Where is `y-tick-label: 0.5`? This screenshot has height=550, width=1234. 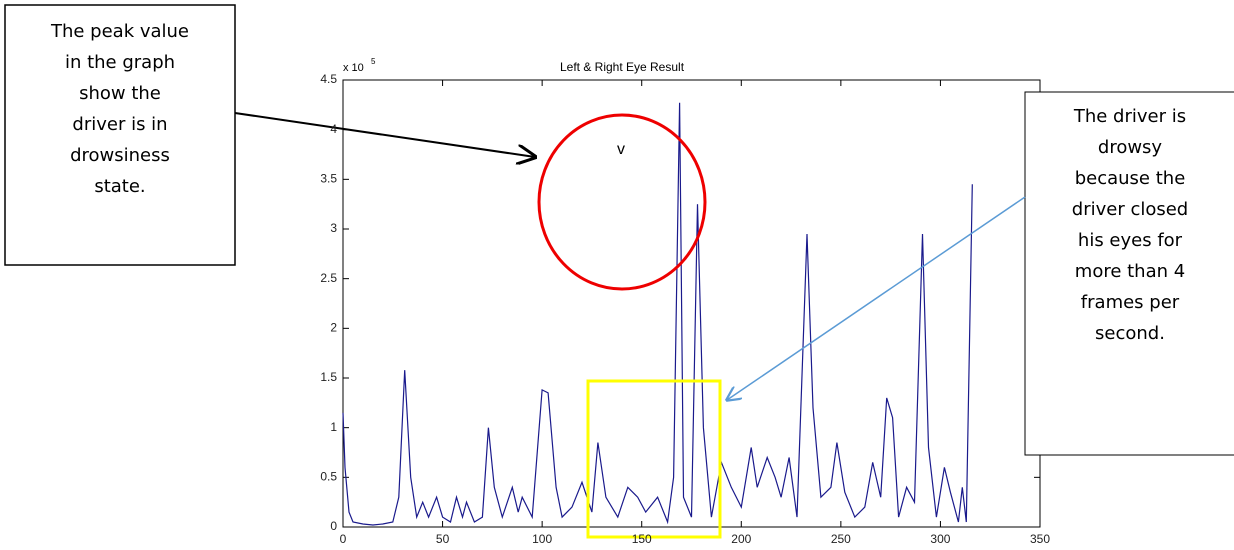 y-tick-label: 0.5 is located at coordinates (328, 477).